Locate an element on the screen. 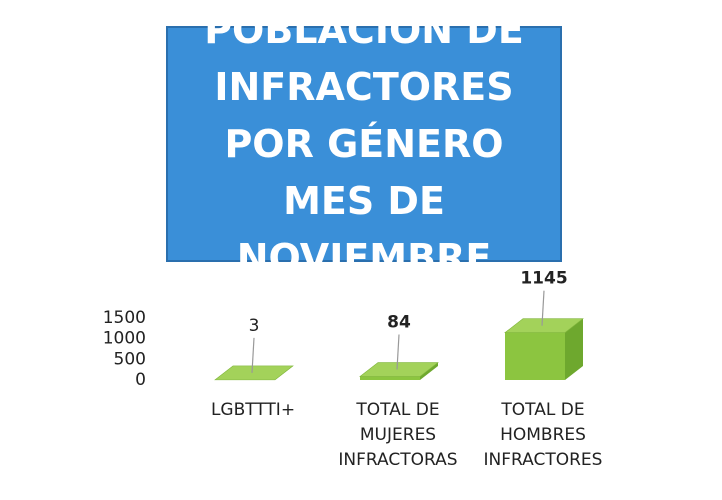  data-label: 1145 is located at coordinates (543, 279).